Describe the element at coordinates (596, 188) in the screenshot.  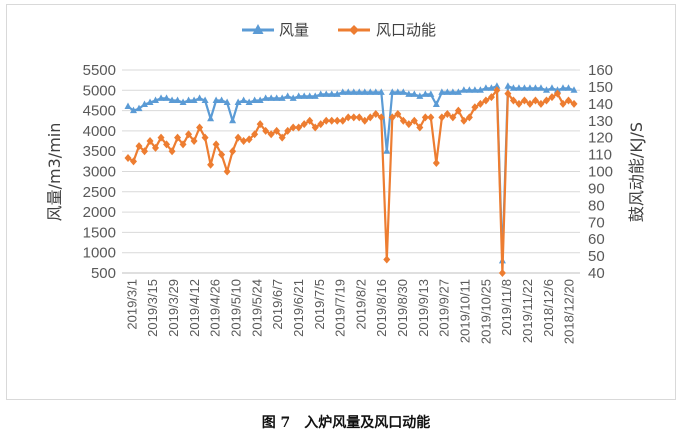
I see `right-tick-label: 90` at that location.